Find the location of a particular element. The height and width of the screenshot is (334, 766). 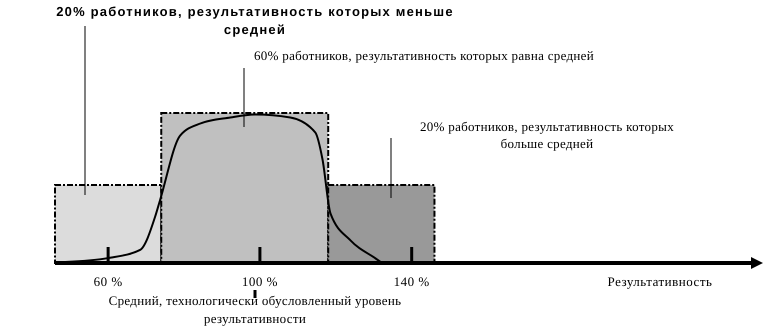

text: Средний, технологически обусловленный уровень результативности is located at coordinates (255, 309).